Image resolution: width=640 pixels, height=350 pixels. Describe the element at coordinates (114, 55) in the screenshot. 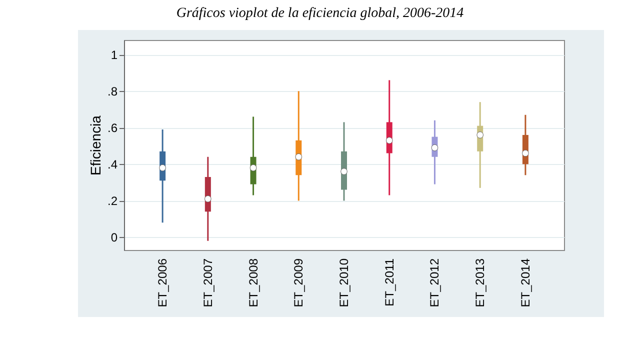

I see `y-tick-label: 1` at that location.